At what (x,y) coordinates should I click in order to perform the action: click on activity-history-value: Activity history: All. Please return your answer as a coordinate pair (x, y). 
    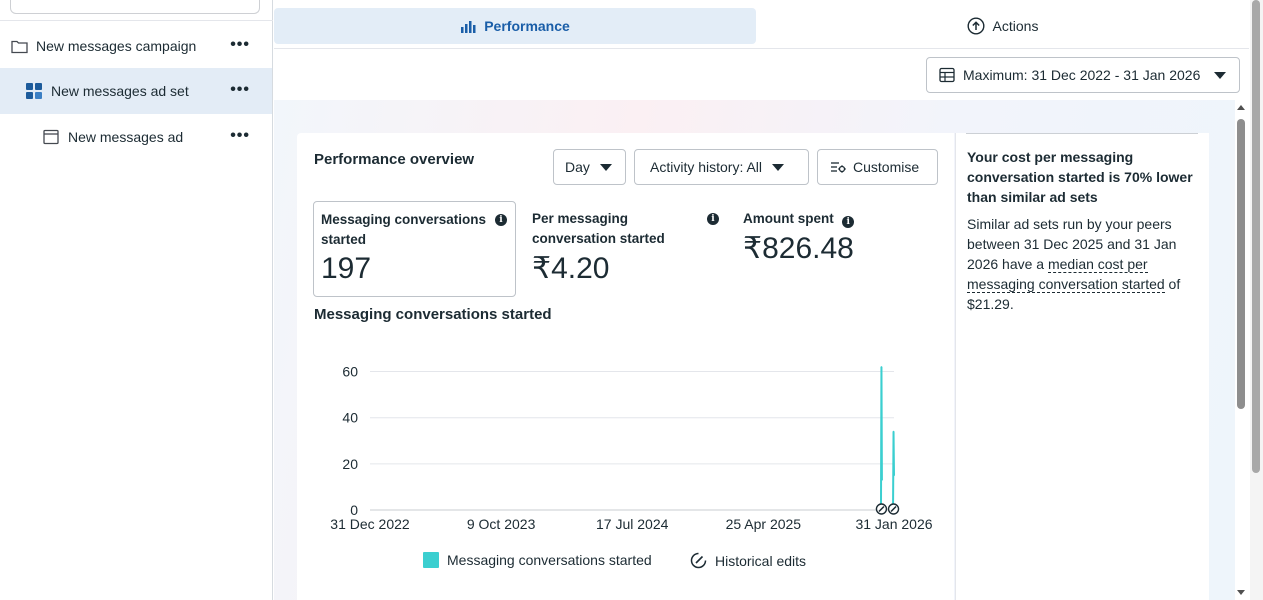
    Looking at the image, I should click on (706, 167).